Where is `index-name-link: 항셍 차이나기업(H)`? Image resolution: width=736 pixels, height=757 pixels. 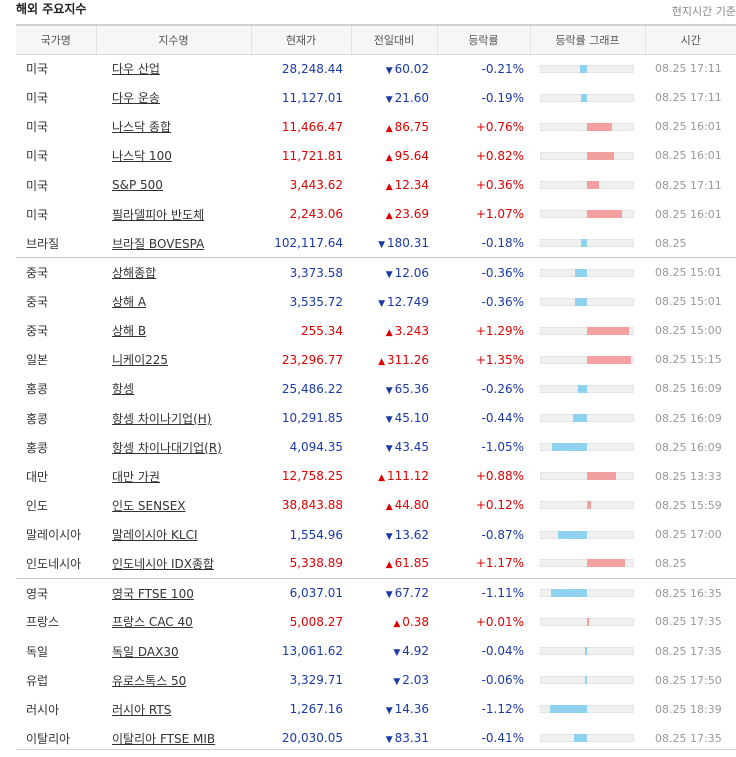
index-name-link: 항셍 차이나기업(H) is located at coordinates (162, 418).